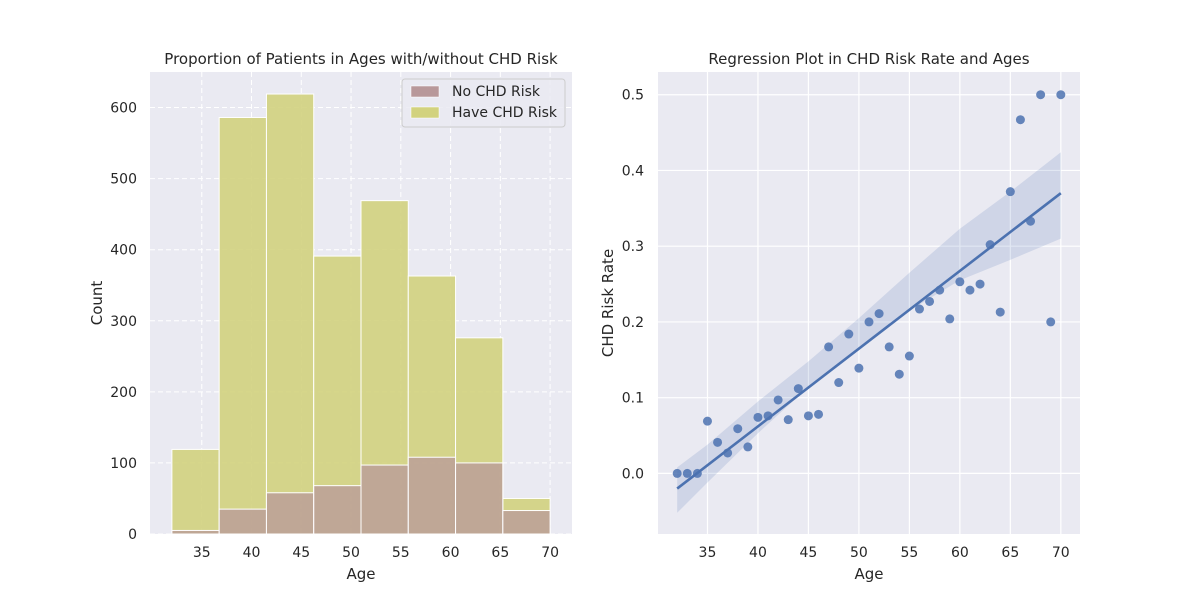 The image size is (1200, 600). What do you see at coordinates (496, 92) in the screenshot?
I see `legend-label-no-chd-risk: No CHD Risk` at bounding box center [496, 92].